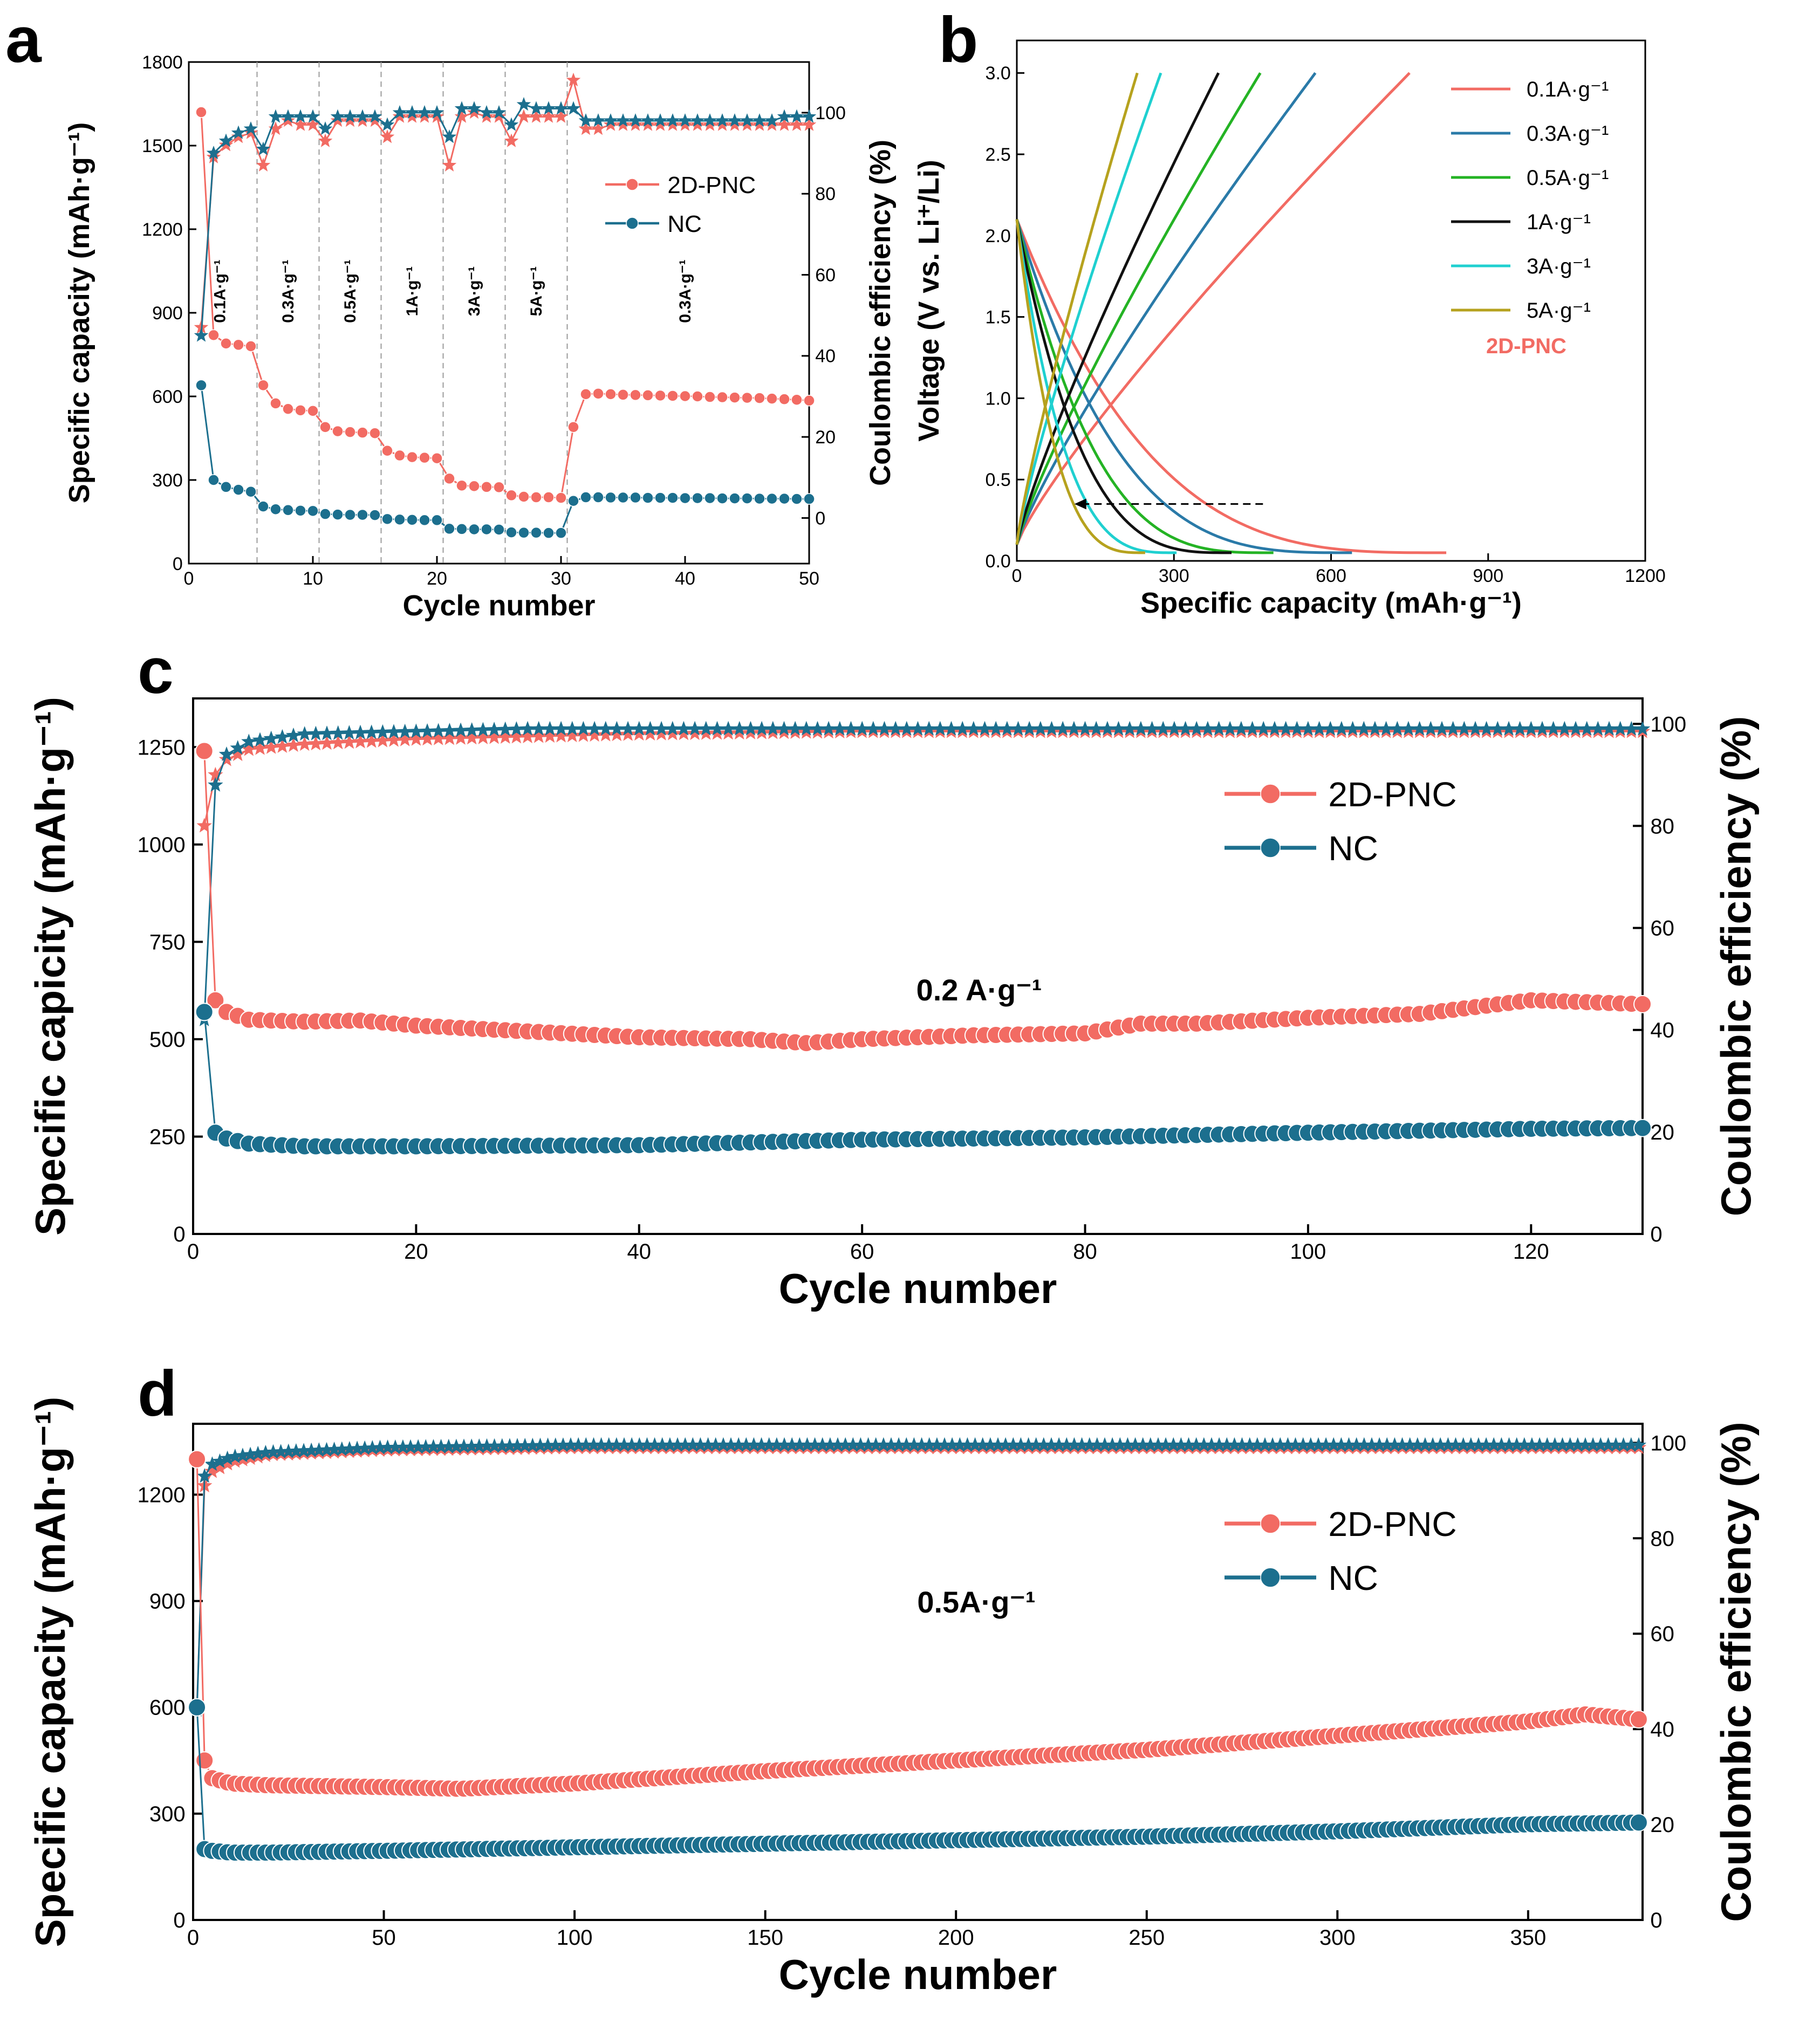 Image resolution: width=1799 pixels, height=2044 pixels. I want to click on arrow-head, so click(1080, 504).